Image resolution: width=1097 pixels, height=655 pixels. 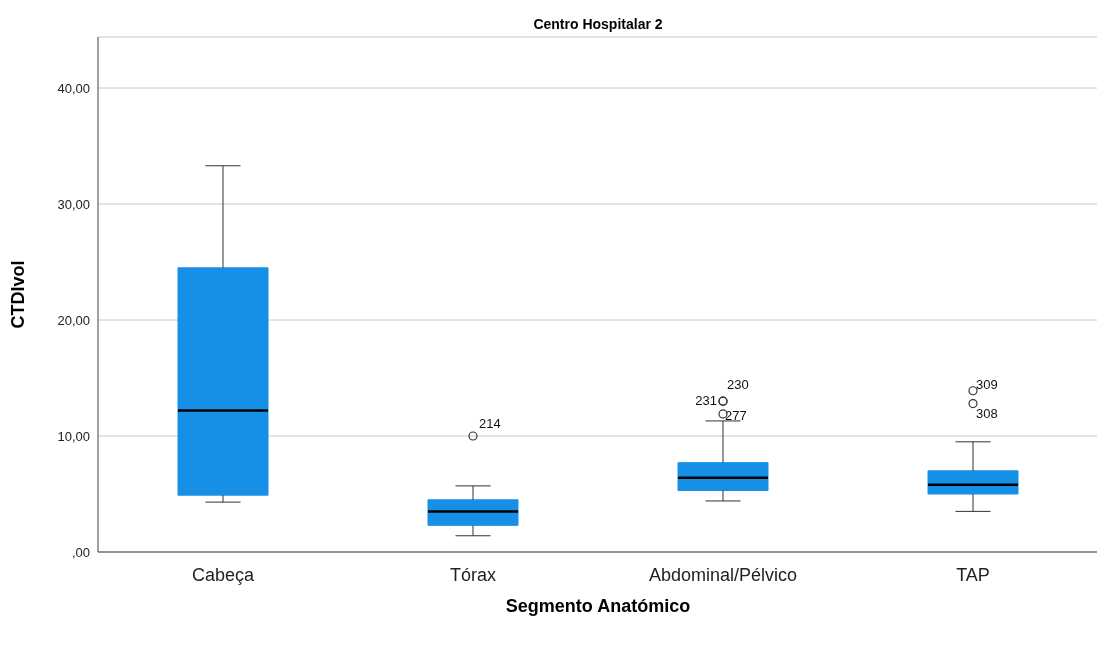 I want to click on y-tick-label: ,00, so click(x=80, y=552).